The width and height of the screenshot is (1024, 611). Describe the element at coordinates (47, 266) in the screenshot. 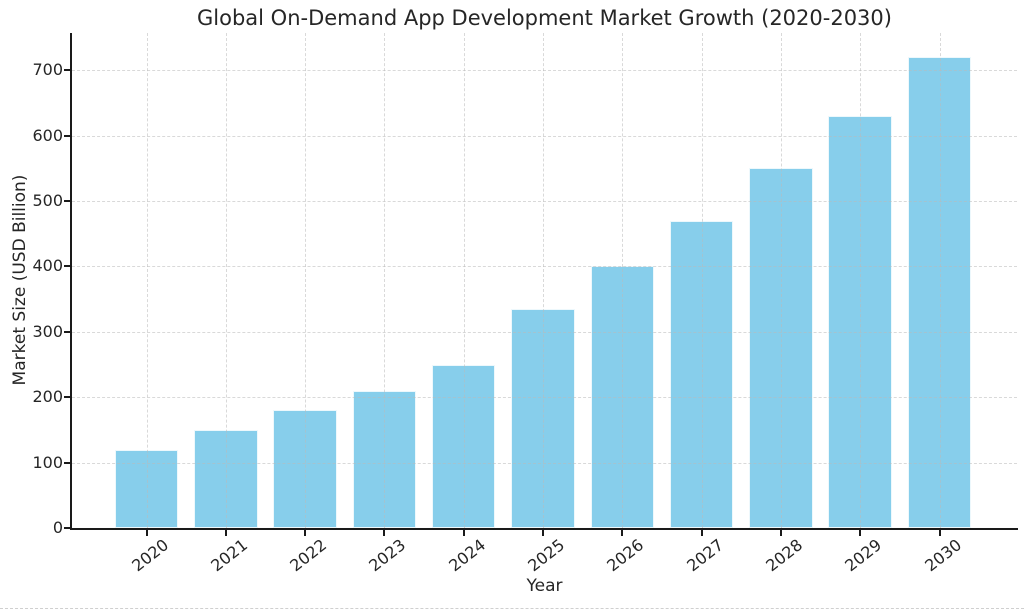

I see `y-tick-label-400: 400` at that location.